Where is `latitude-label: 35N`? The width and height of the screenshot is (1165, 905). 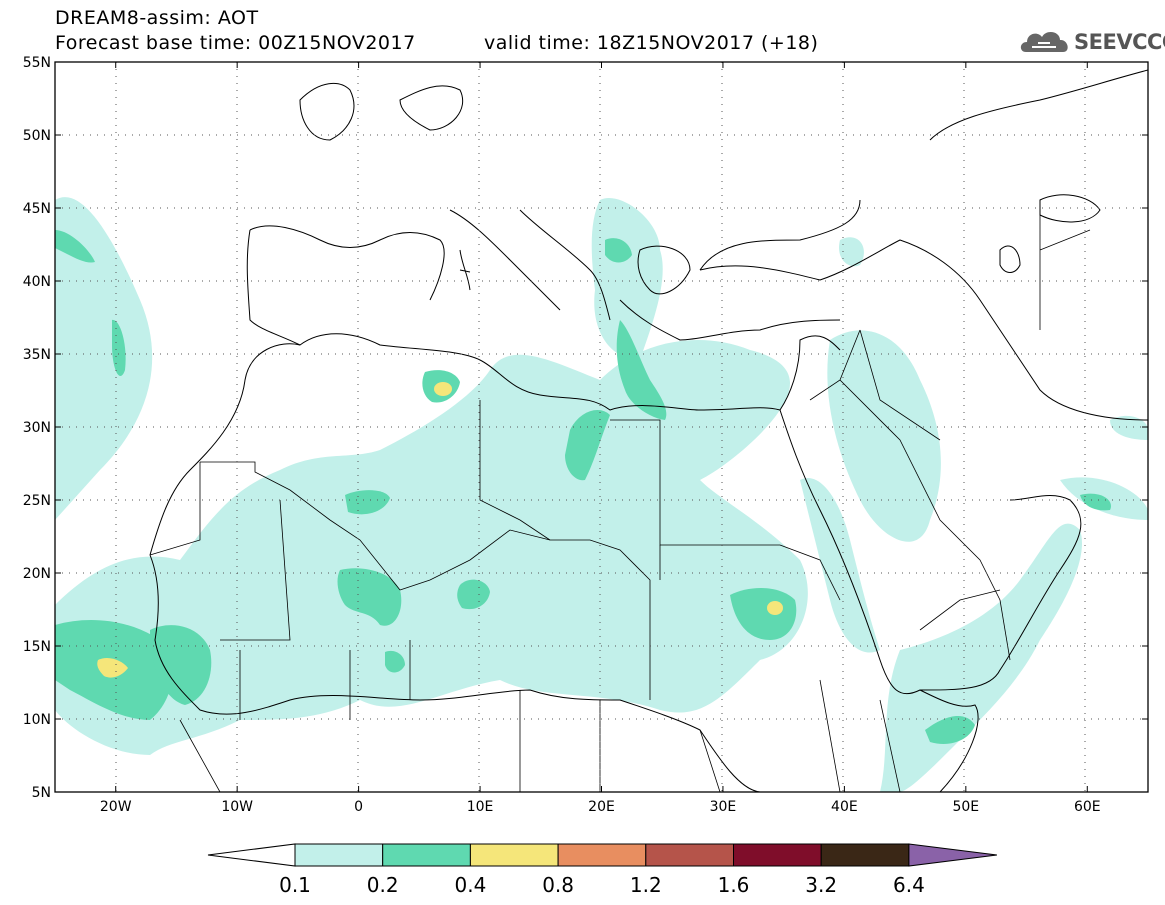
latitude-label: 35N is located at coordinates (37, 355).